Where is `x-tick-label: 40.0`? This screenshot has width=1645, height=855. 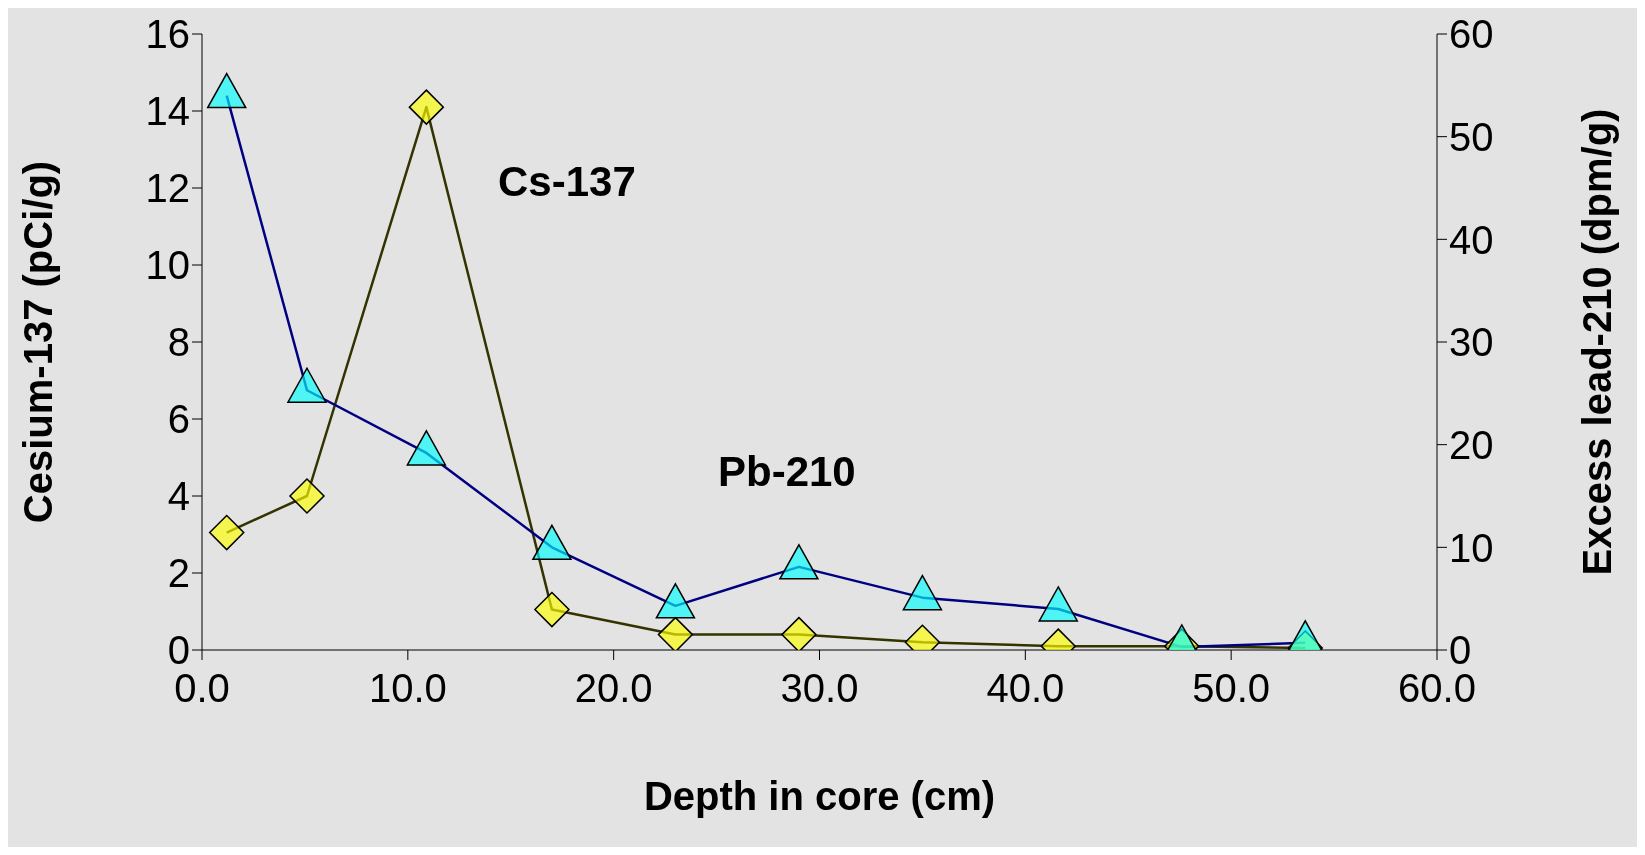 x-tick-label: 40.0 is located at coordinates (1025, 688).